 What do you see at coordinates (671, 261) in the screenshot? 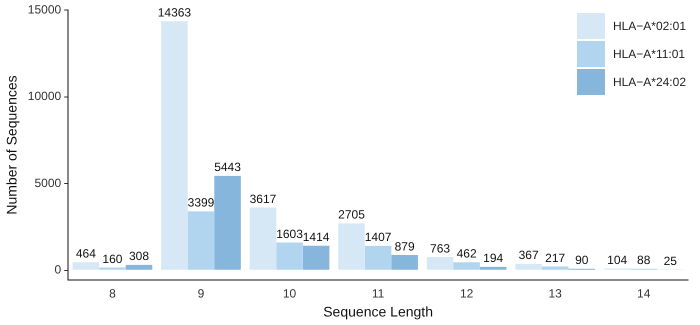
I see `data-label: 25` at bounding box center [671, 261].